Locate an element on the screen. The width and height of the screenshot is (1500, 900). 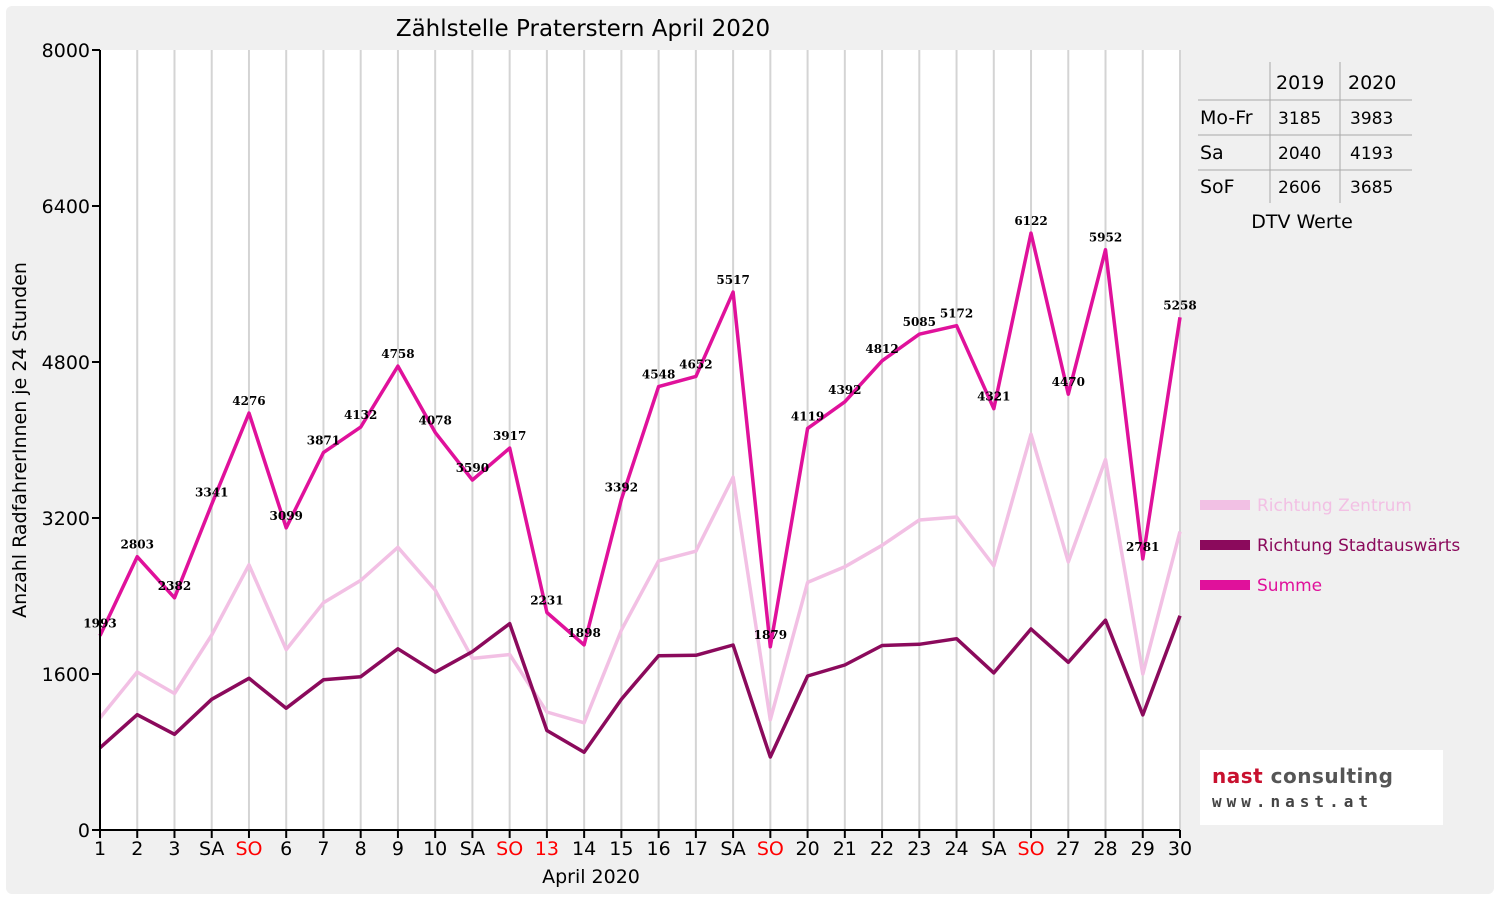
table-cell: 3185 is located at coordinates (1299, 119).